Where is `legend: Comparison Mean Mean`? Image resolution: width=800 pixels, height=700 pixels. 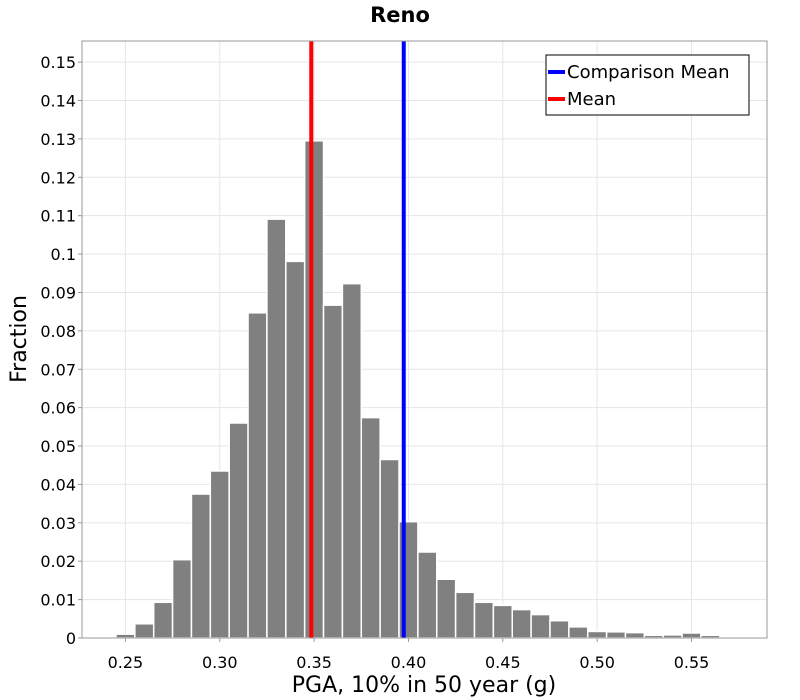
legend: Comparison Mean Mean is located at coordinates (647, 85).